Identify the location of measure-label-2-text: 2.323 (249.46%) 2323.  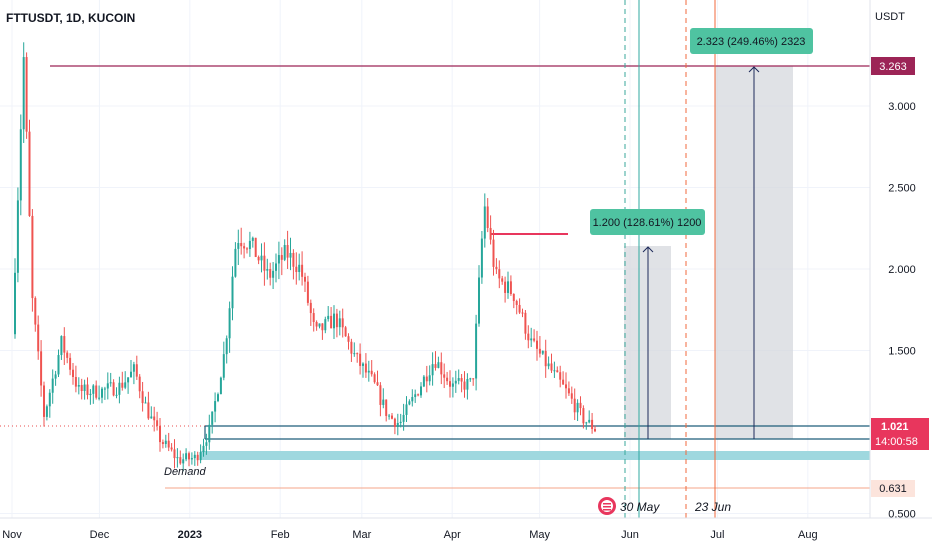
(751, 42).